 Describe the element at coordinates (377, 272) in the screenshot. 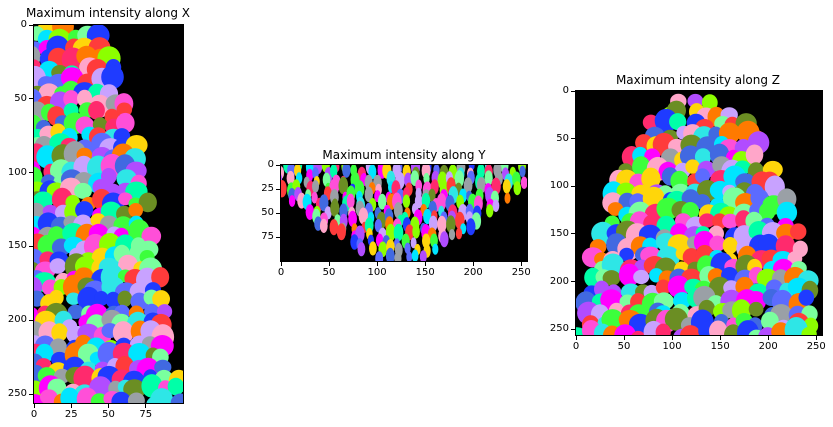

I see `x-tick-label: 100` at that location.